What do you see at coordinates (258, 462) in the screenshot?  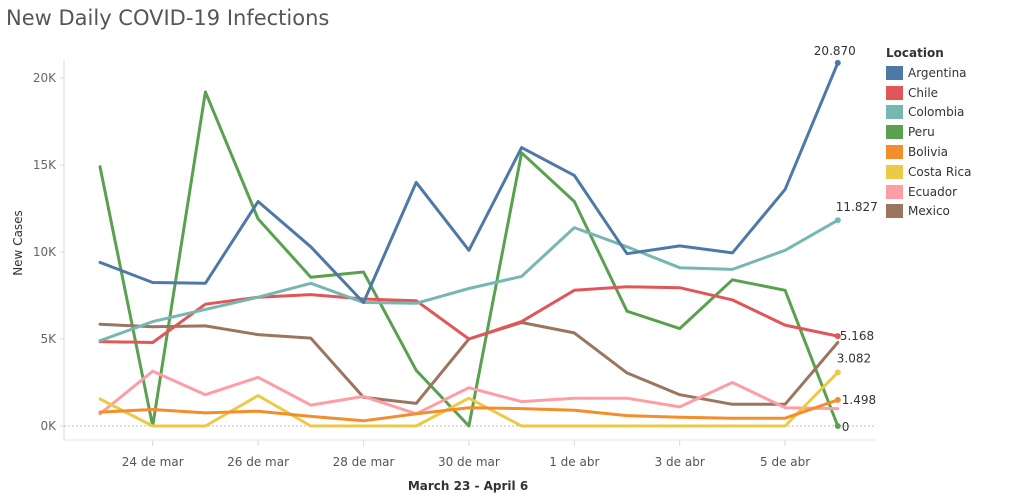 I see `x-tick-label: 26 de mar` at bounding box center [258, 462].